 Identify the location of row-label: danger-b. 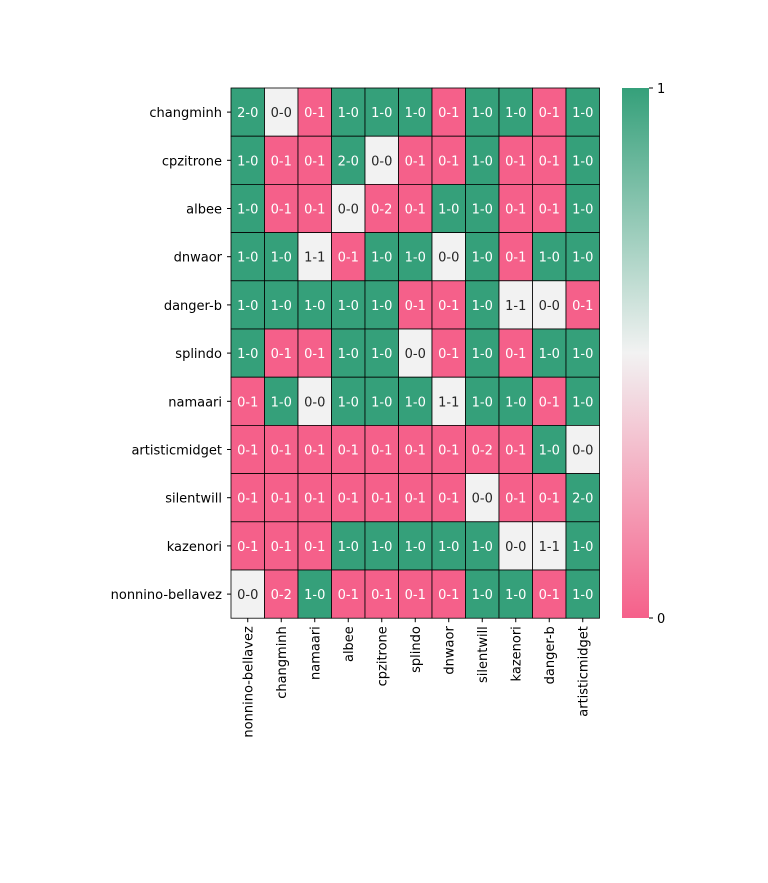
(193, 306).